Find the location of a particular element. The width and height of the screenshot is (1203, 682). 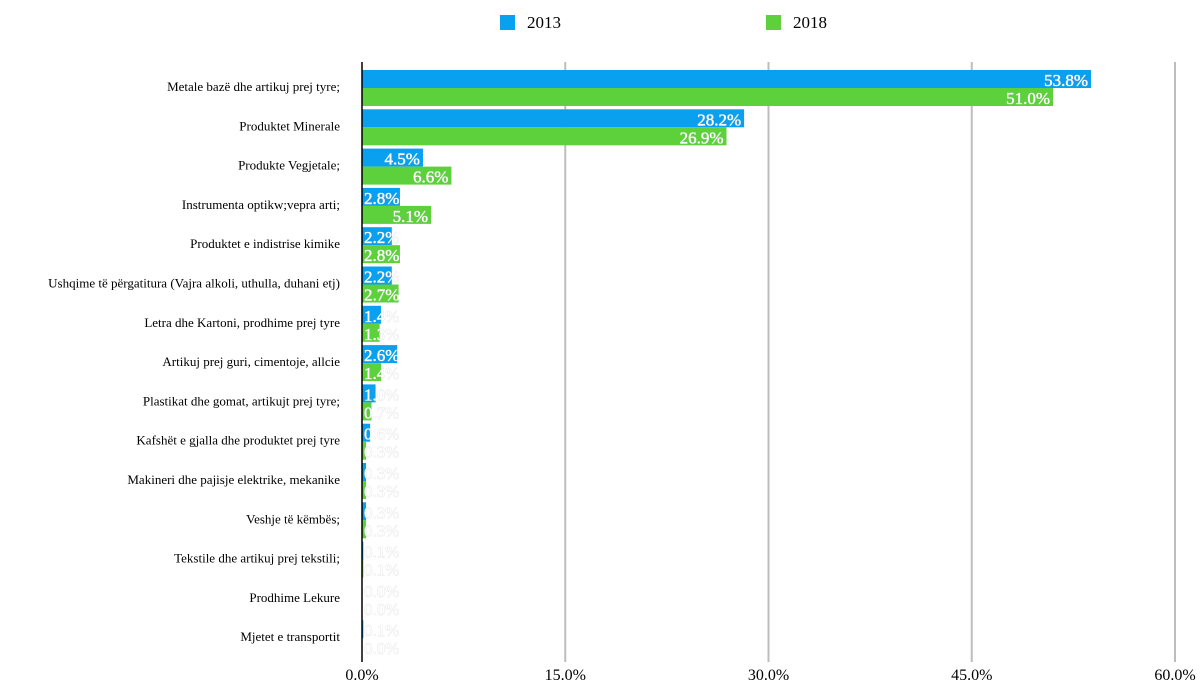

legend-label: 2018 is located at coordinates (810, 22).